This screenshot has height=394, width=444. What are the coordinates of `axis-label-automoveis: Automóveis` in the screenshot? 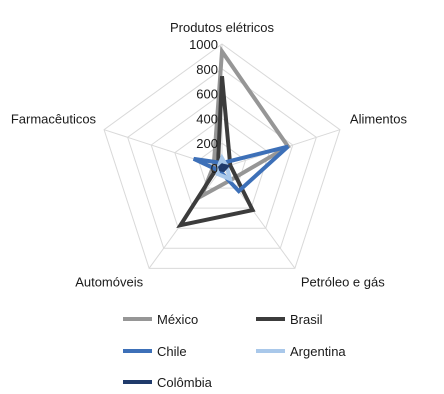 It's located at (109, 281).